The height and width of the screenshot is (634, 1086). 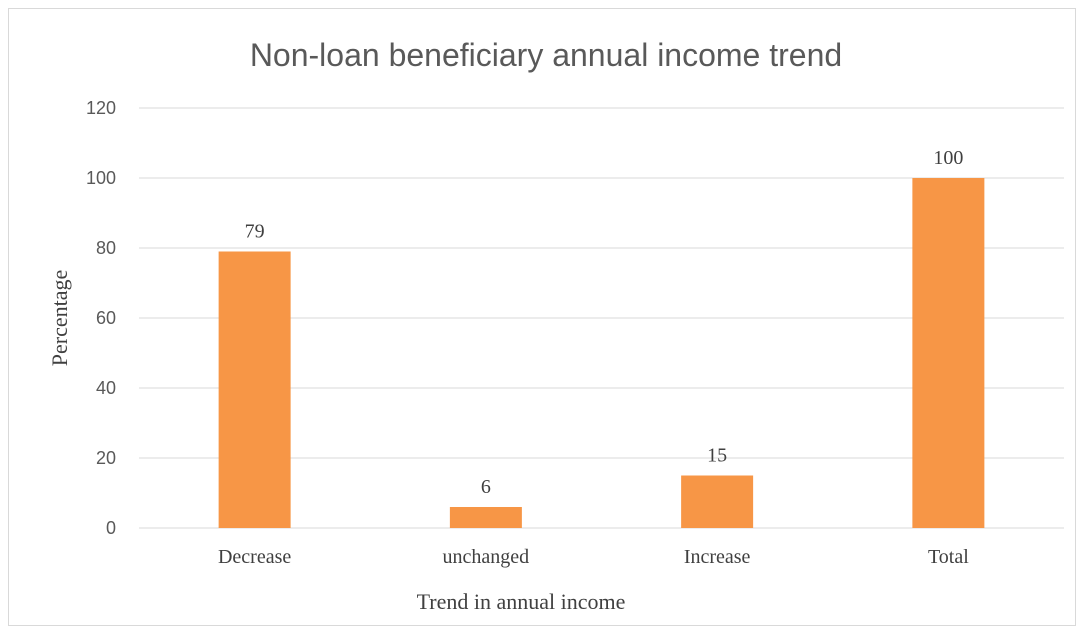 I want to click on data-label: 100, so click(x=948, y=158).